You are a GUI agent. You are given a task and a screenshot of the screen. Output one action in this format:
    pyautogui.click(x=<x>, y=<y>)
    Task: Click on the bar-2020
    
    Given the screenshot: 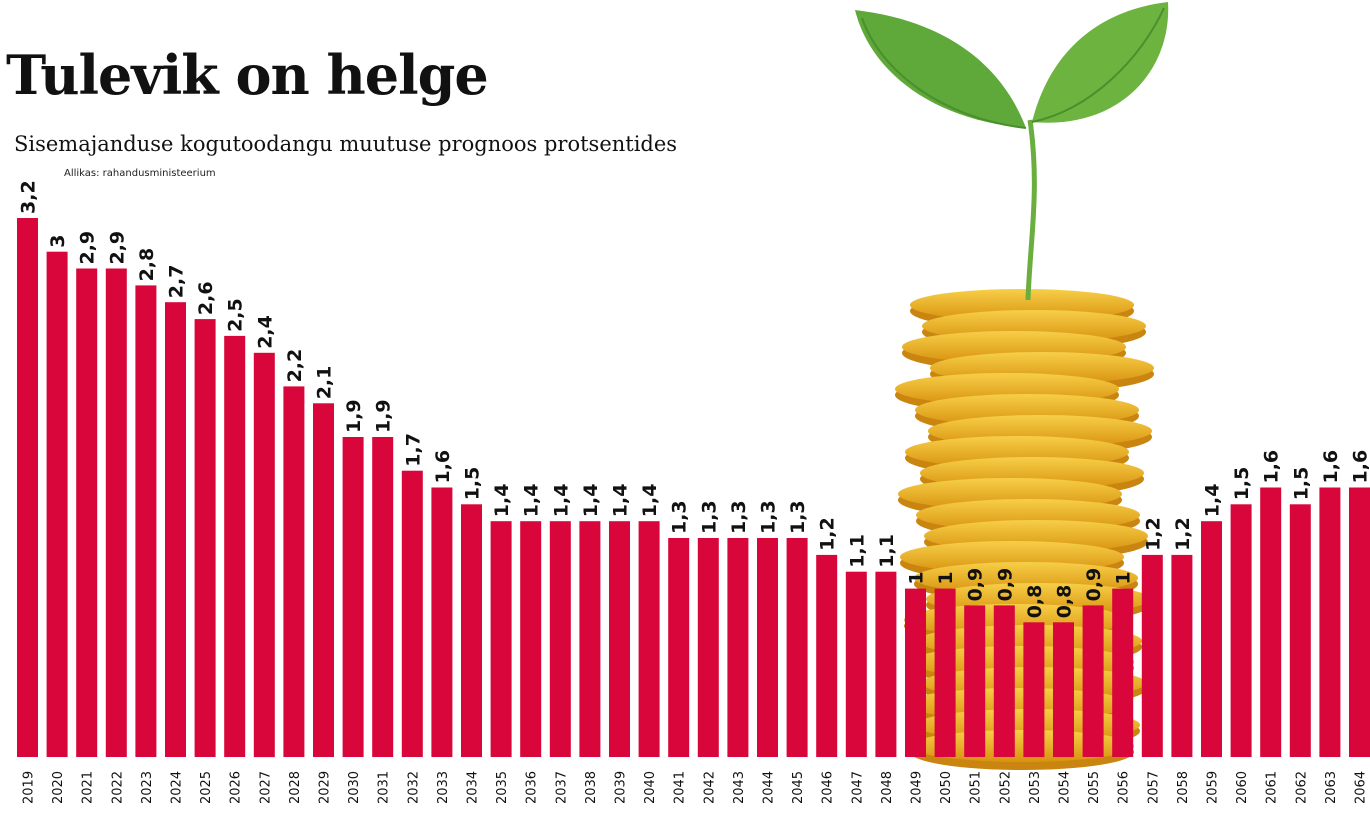 What is the action you would take?
    pyautogui.click(x=57, y=504)
    